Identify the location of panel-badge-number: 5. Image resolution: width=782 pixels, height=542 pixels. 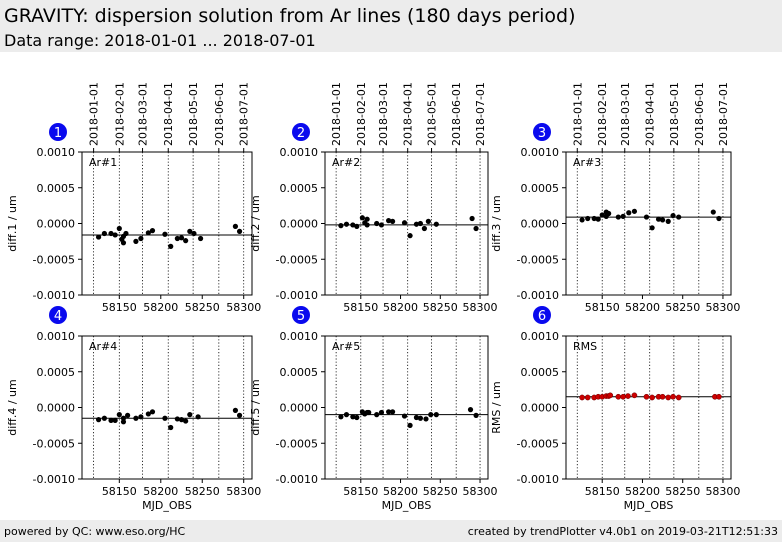
(301, 316).